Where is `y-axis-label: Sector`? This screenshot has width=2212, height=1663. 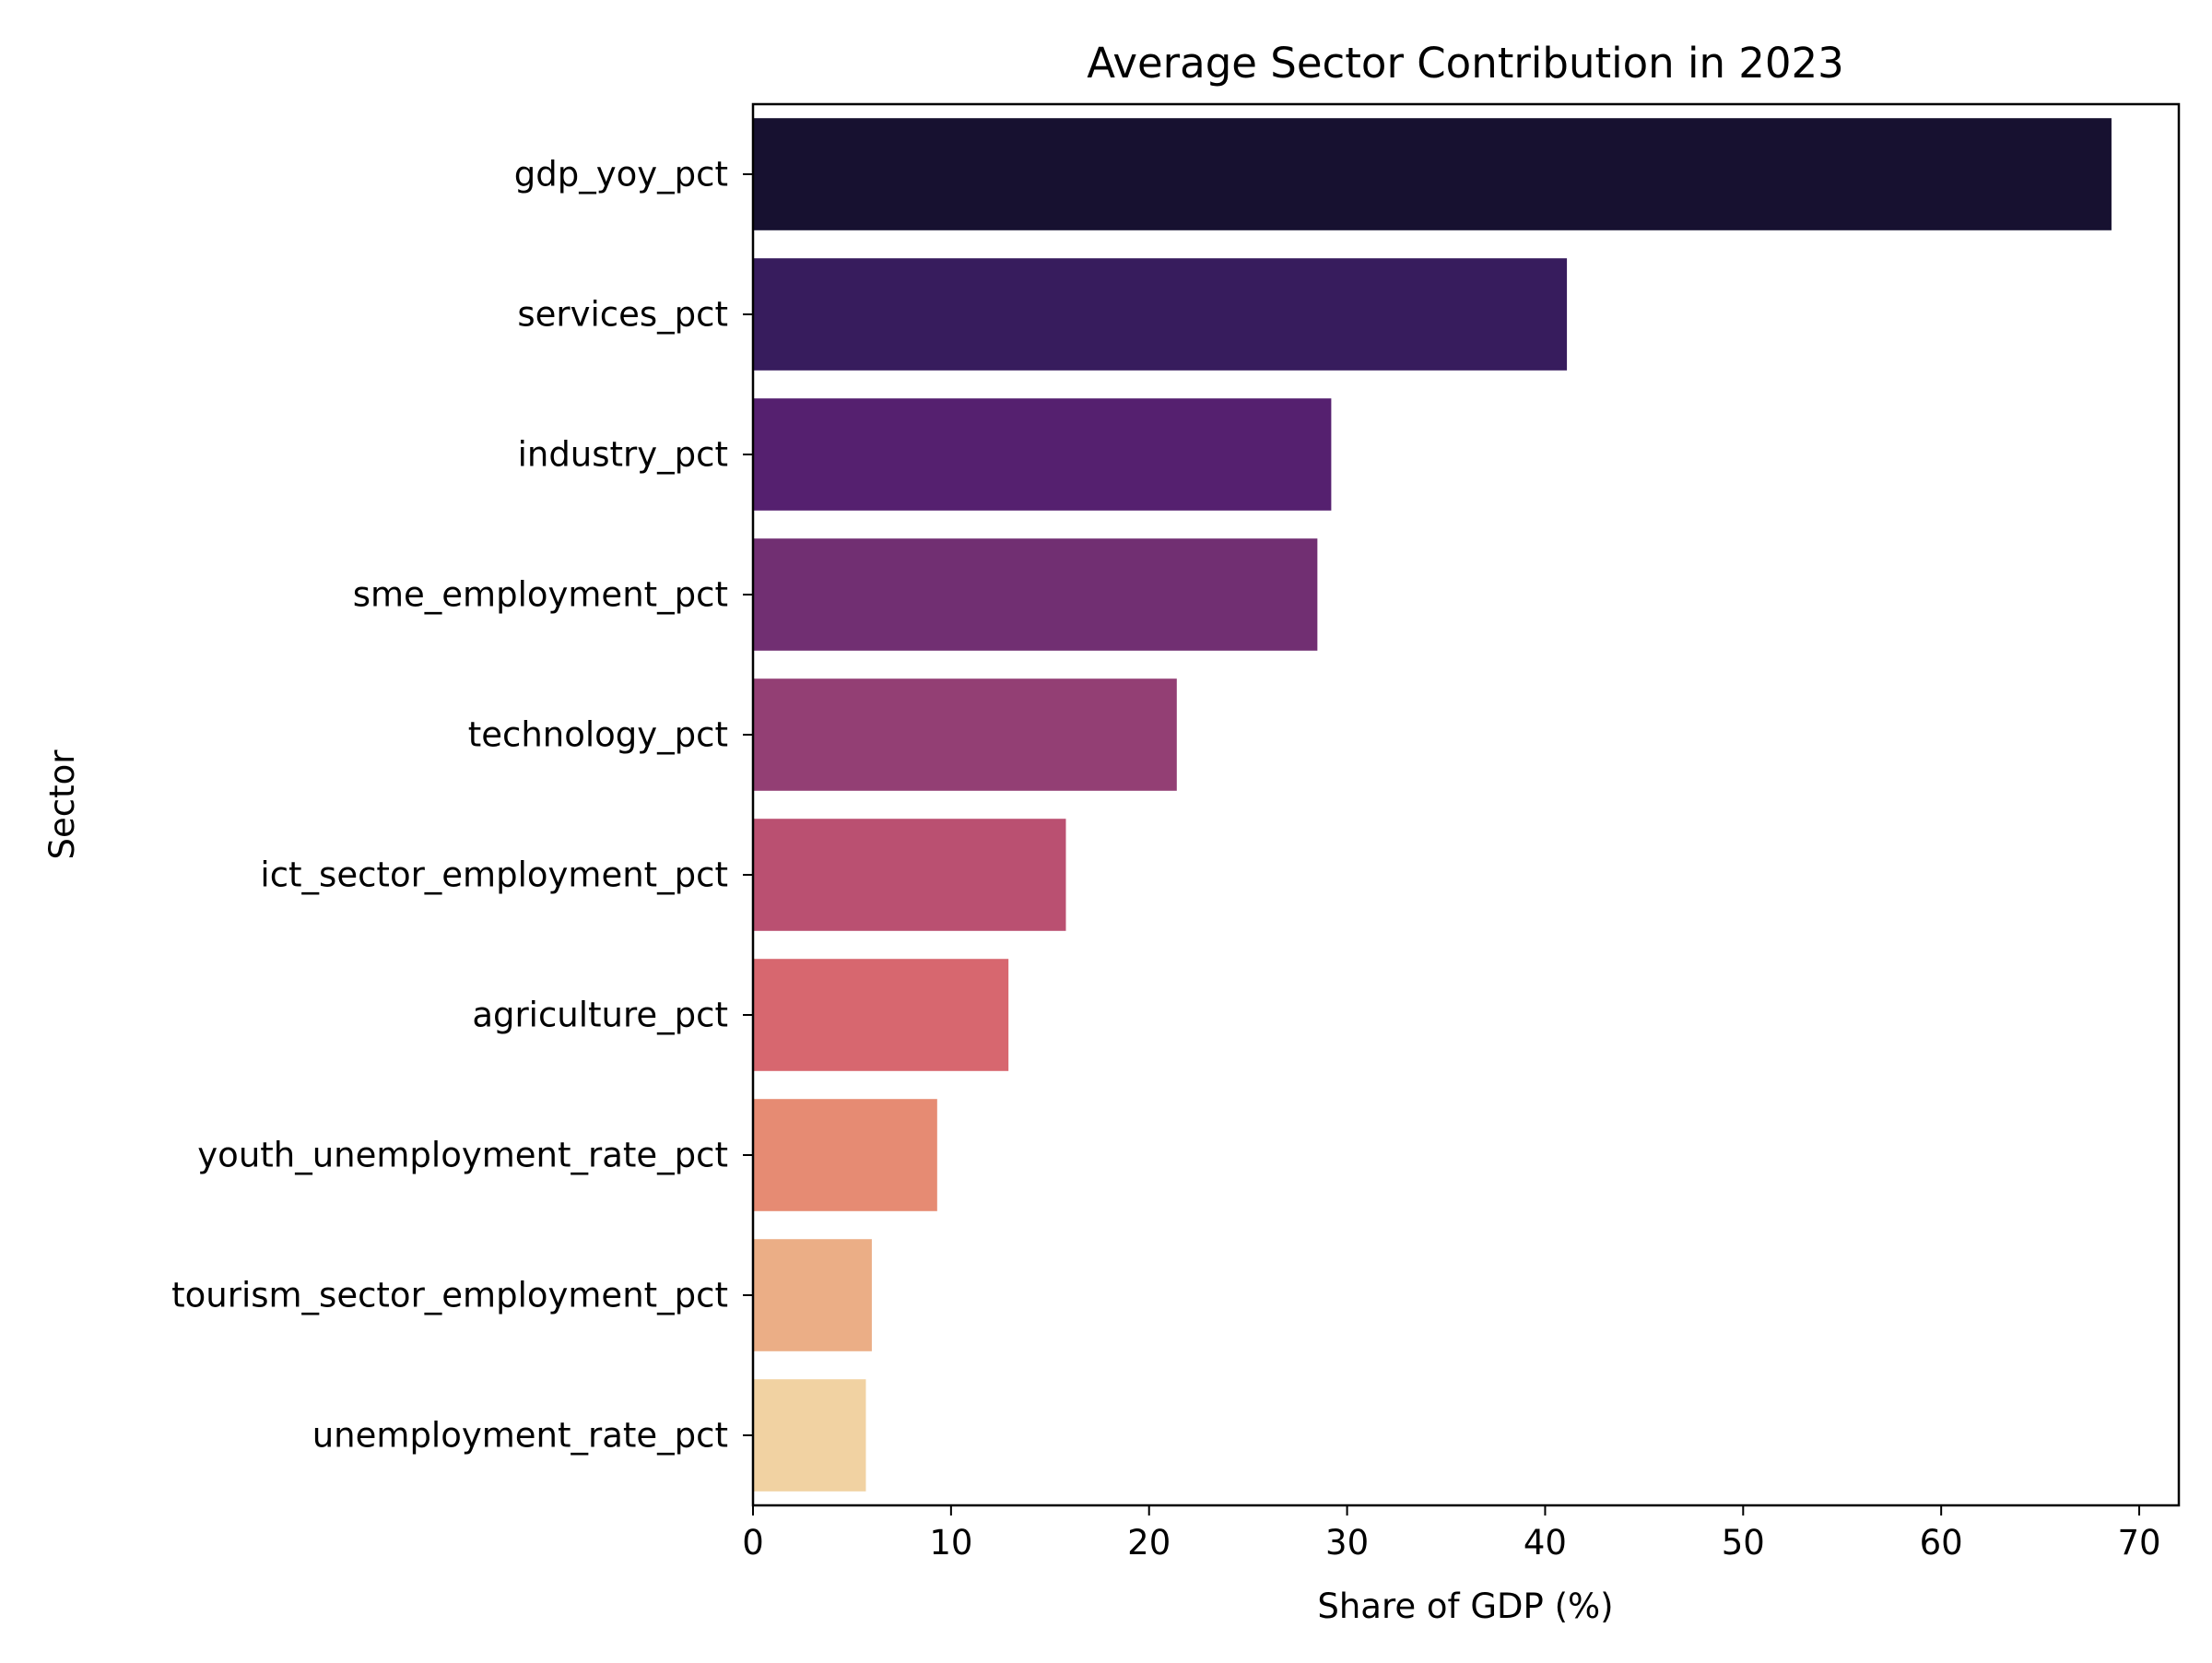
y-axis-label: Sector is located at coordinates (62, 804).